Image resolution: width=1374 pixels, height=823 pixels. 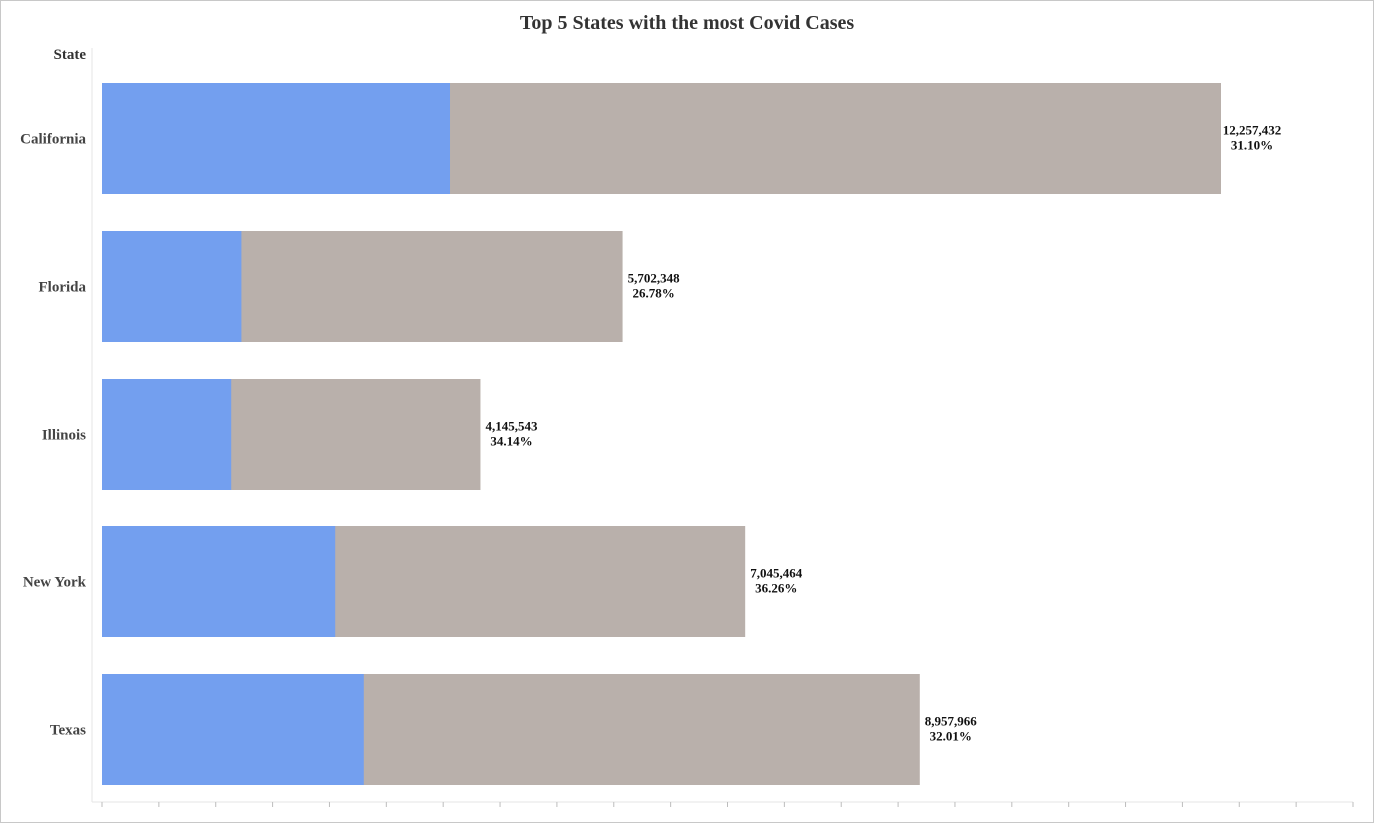 I want to click on category-label: Illinois, so click(x=64, y=436).